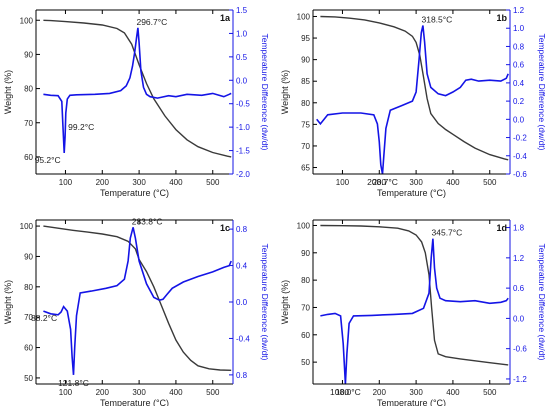 The width and height of the screenshot is (550, 406). What do you see at coordinates (81, 127) in the screenshot?
I see `peak-annotation: 99.2°C` at bounding box center [81, 127].